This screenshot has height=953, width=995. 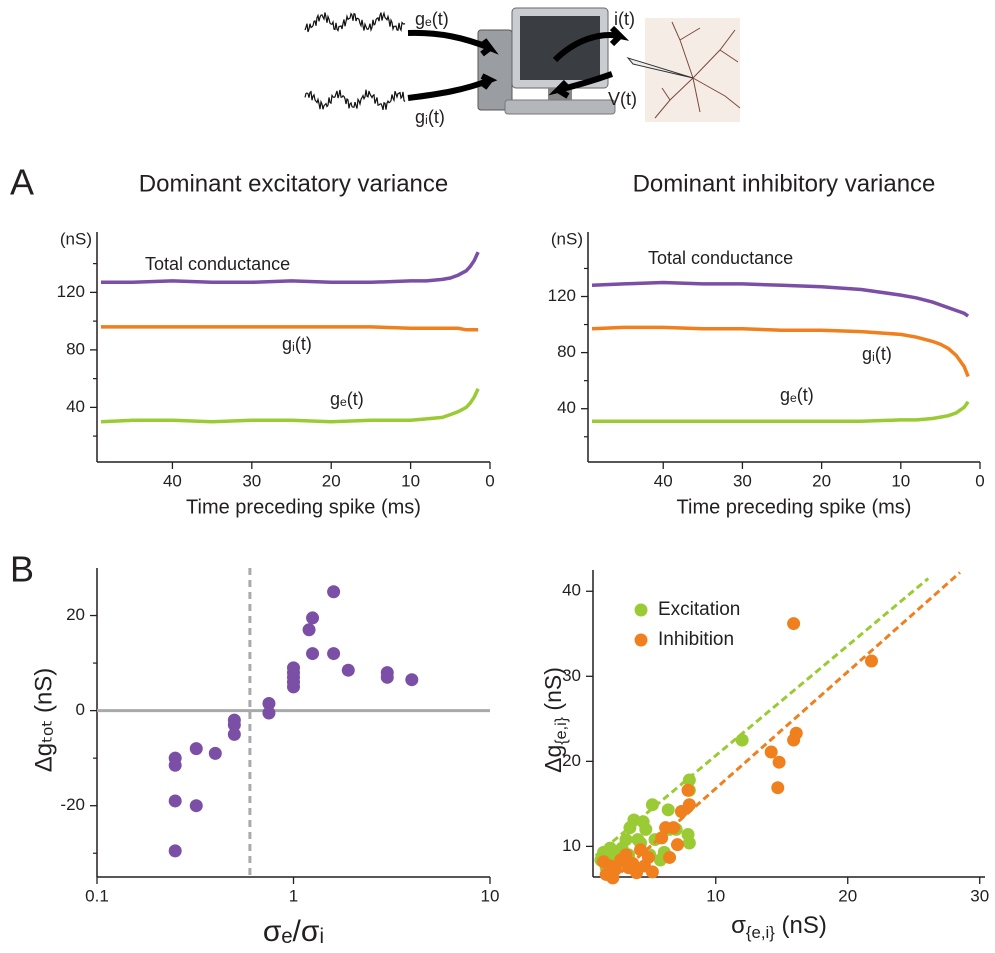 What do you see at coordinates (762, 717) in the screenshot?
I see `fit-line` at bounding box center [762, 717].